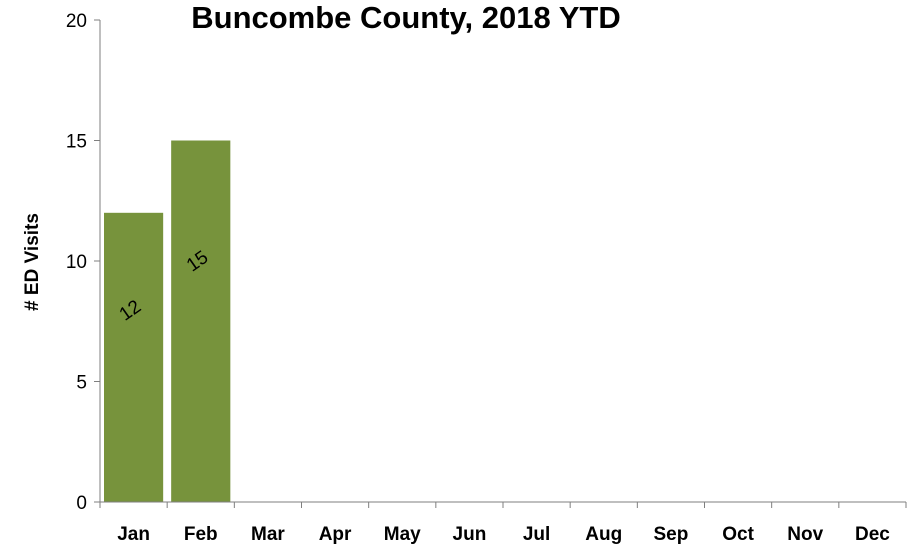 The width and height of the screenshot is (907, 552). I want to click on x-tick-label: Sep, so click(670, 534).